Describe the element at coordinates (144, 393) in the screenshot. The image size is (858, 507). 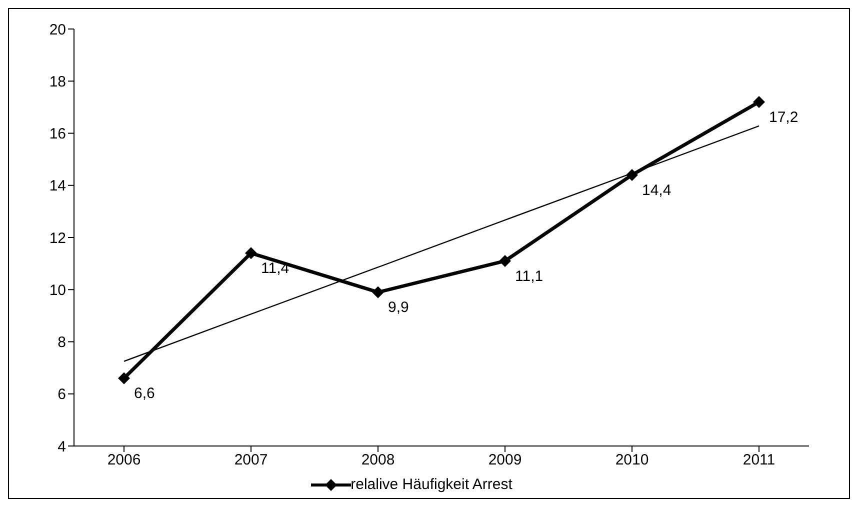
I see `data-label: 6,6` at that location.